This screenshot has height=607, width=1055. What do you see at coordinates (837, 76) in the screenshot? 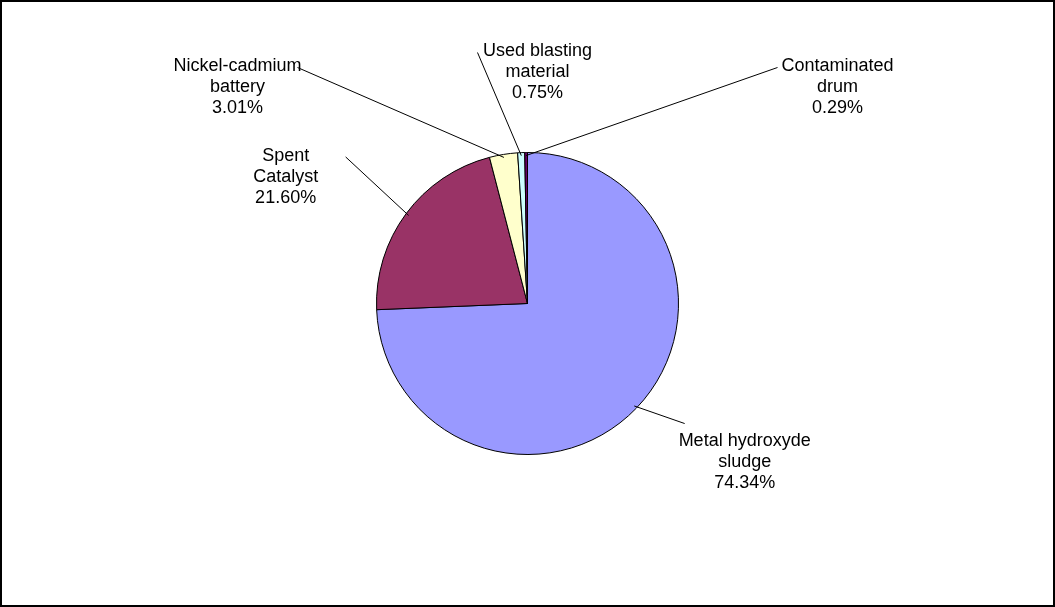
I see `slice-label: Contaminated drum` at bounding box center [837, 76].